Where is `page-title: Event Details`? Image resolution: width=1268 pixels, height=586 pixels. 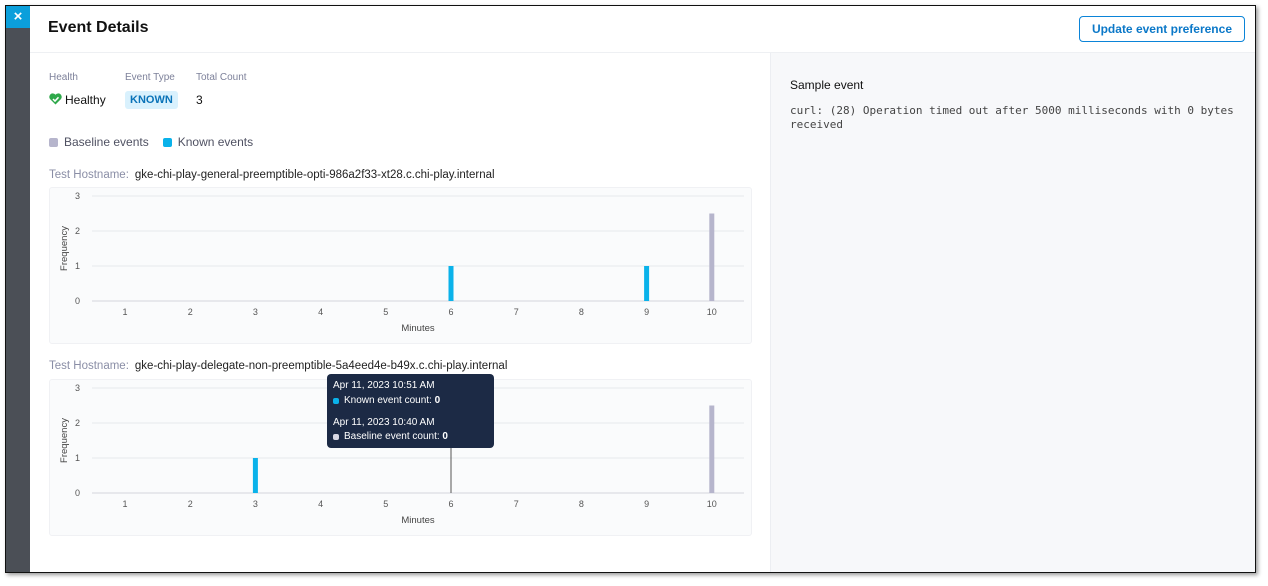 page-title: Event Details is located at coordinates (98, 27).